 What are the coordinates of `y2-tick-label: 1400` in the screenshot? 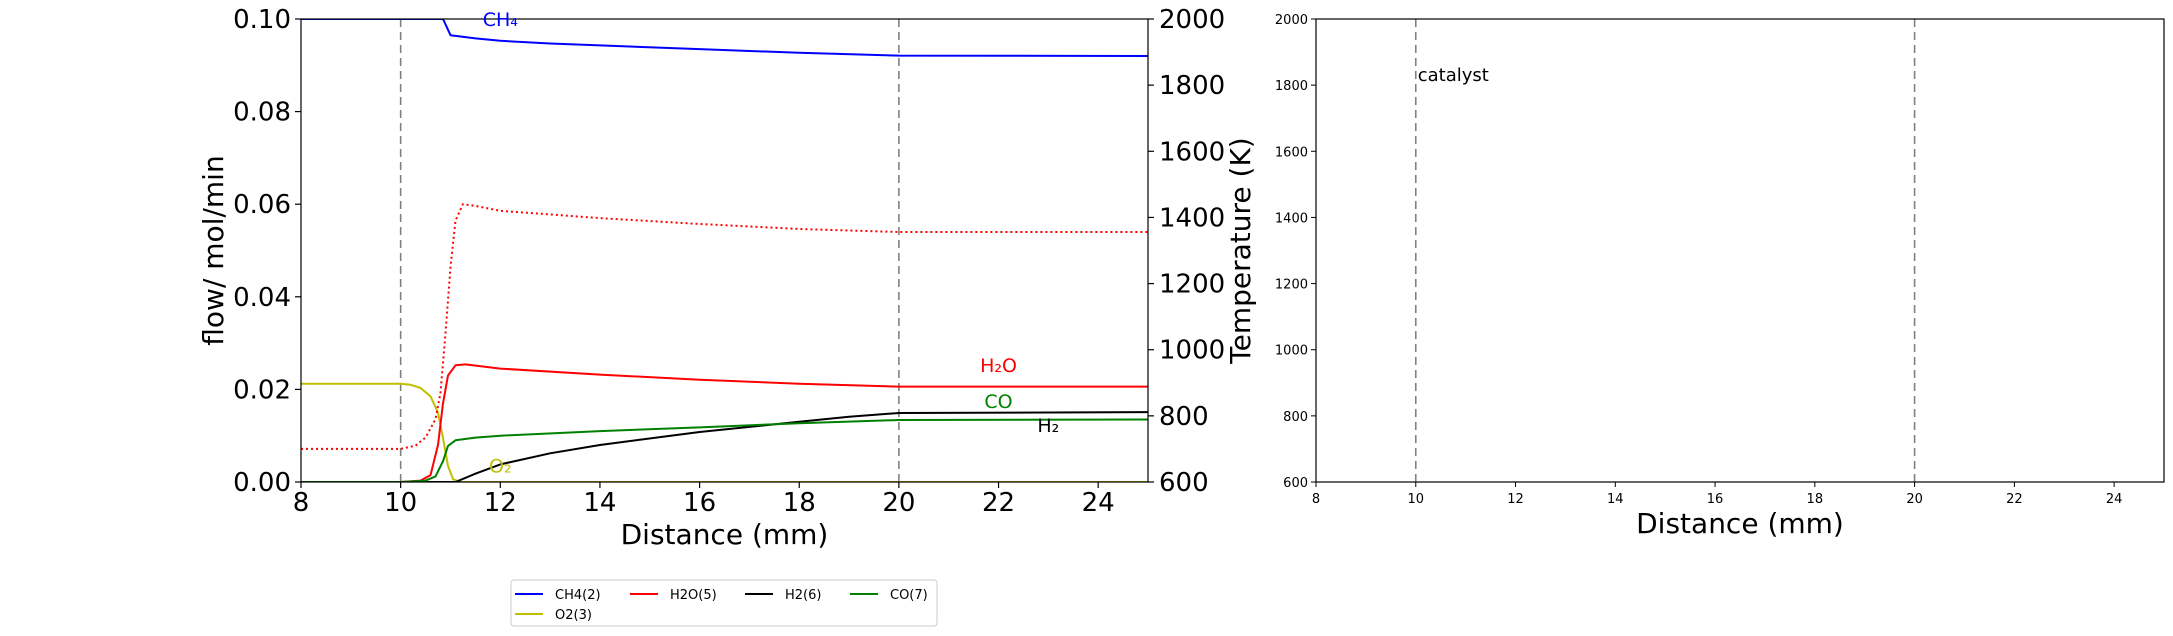 It's located at (1192, 218).